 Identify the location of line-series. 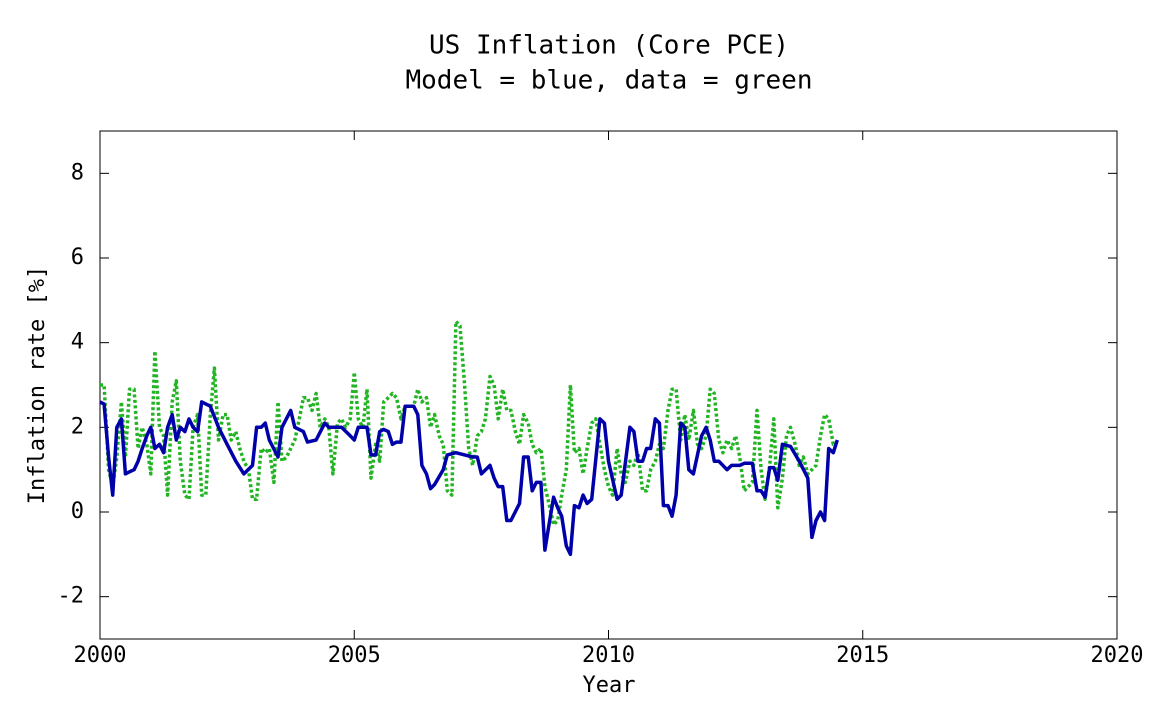
(469, 478).